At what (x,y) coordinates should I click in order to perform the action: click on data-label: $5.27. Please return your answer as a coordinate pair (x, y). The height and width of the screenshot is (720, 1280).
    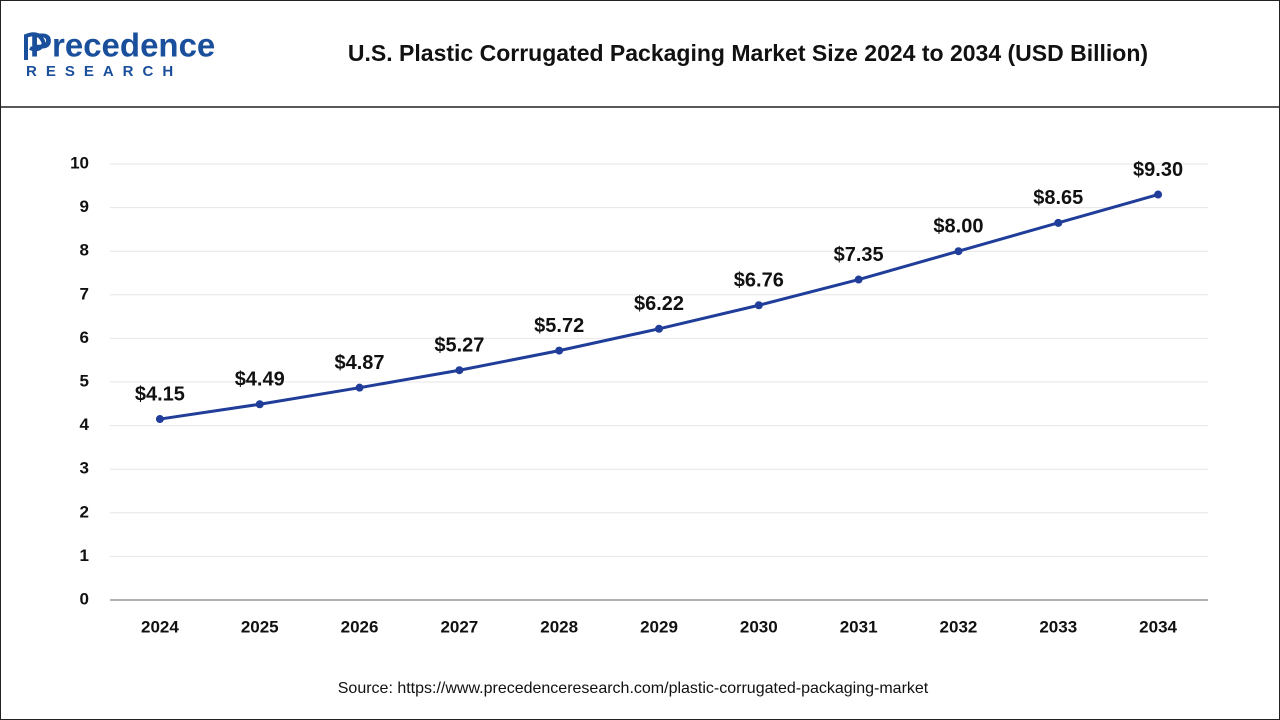
    Looking at the image, I should click on (459, 346).